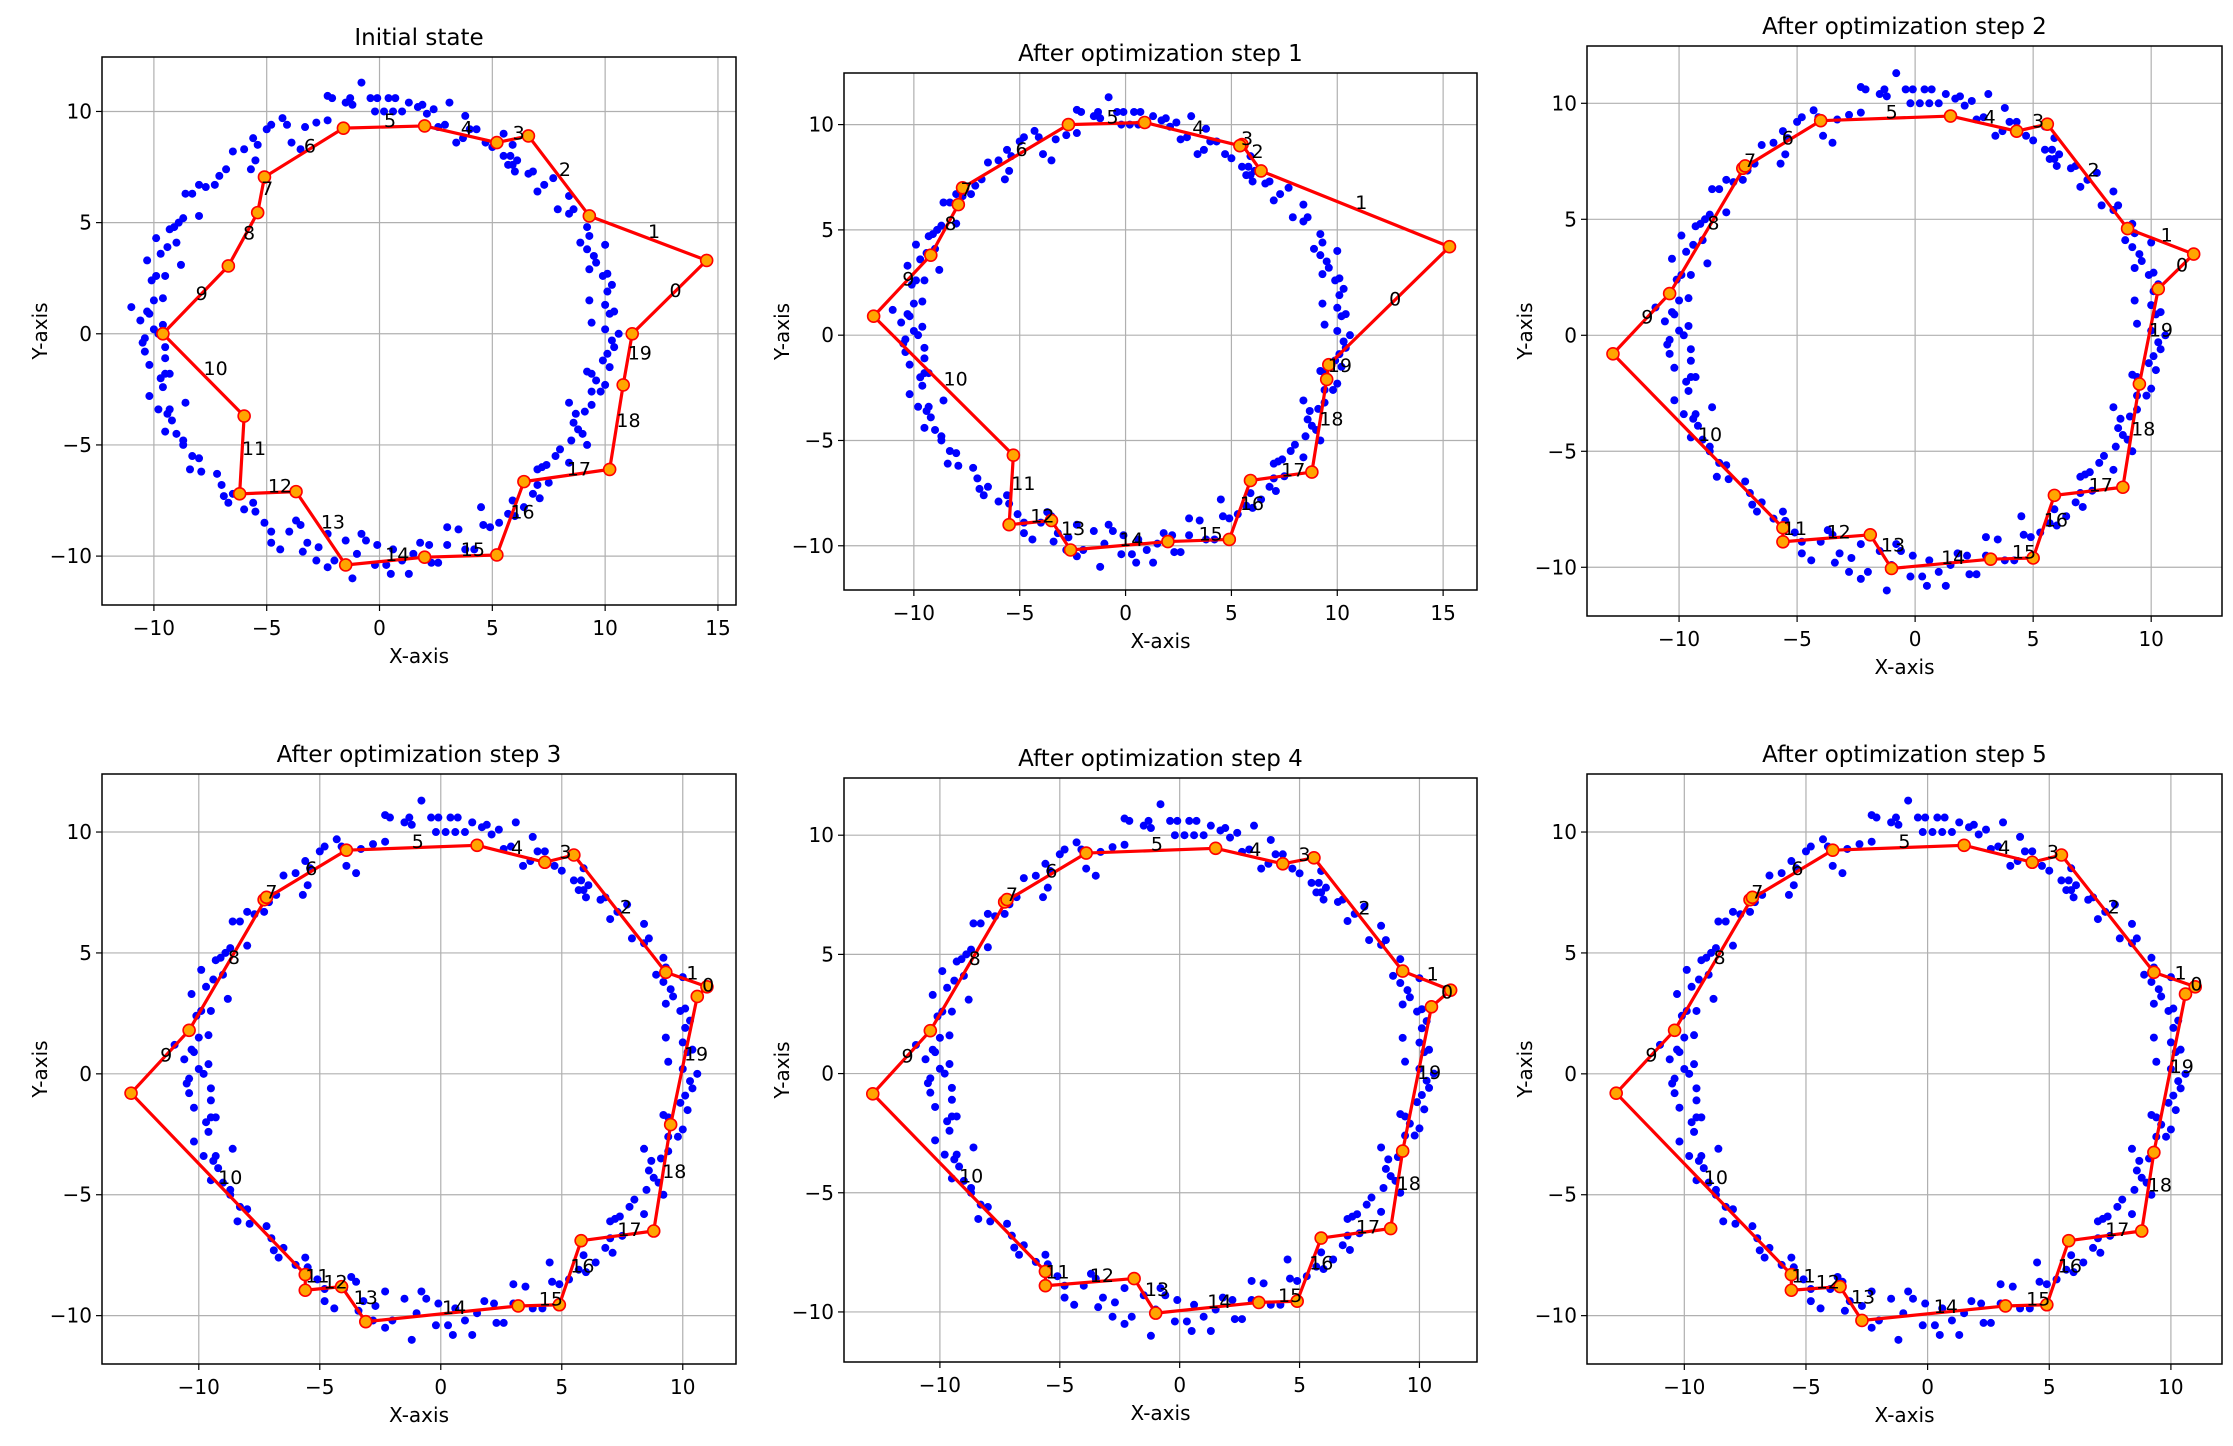 Image resolution: width=2233 pixels, height=1446 pixels. What do you see at coordinates (71, 556) in the screenshot?
I see `y-tick-label: −10` at bounding box center [71, 556].